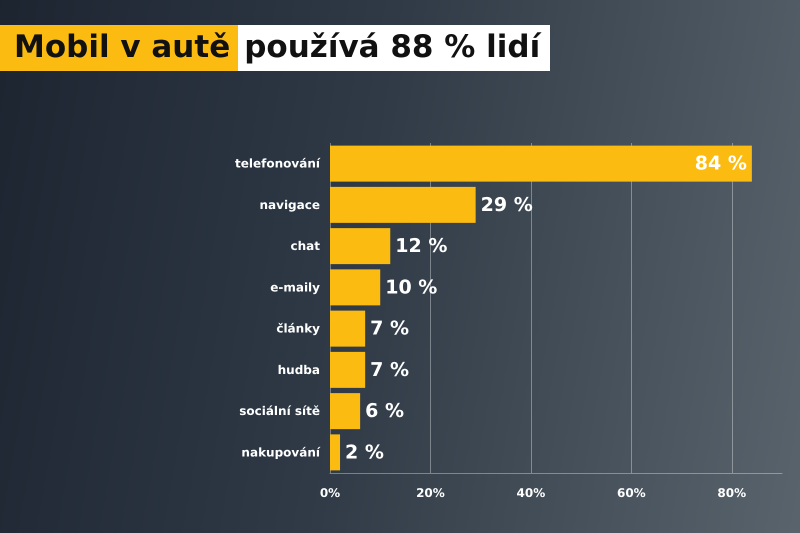 The width and height of the screenshot is (800, 533). Describe the element at coordinates (277, 47) in the screenshot. I see `chart-title: Mobil v autě používá 88 % lidí` at that location.